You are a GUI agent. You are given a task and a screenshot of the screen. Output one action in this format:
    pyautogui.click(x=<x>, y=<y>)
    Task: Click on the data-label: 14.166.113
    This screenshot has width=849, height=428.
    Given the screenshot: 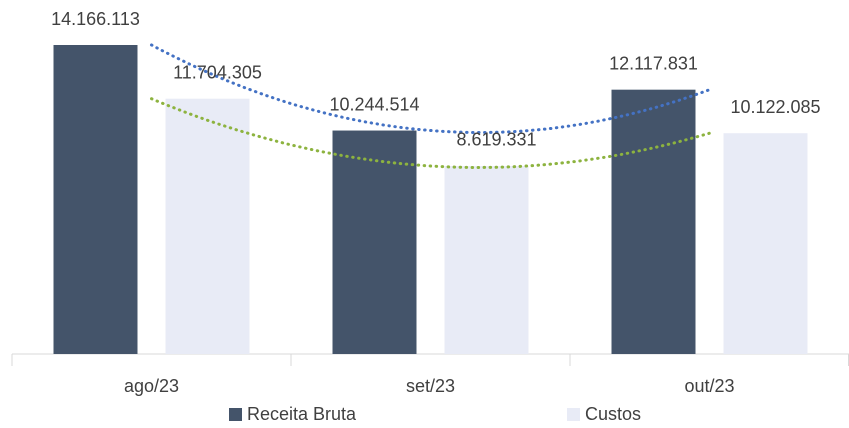 What is the action you would take?
    pyautogui.click(x=95, y=19)
    